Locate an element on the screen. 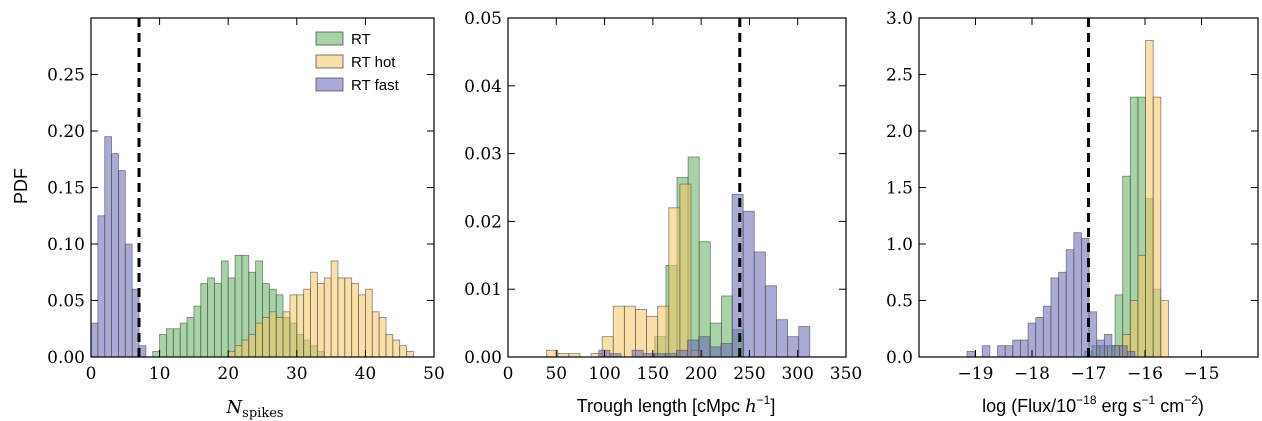 The width and height of the screenshot is (1262, 421). y-tick-label: 0.02 is located at coordinates (483, 222).